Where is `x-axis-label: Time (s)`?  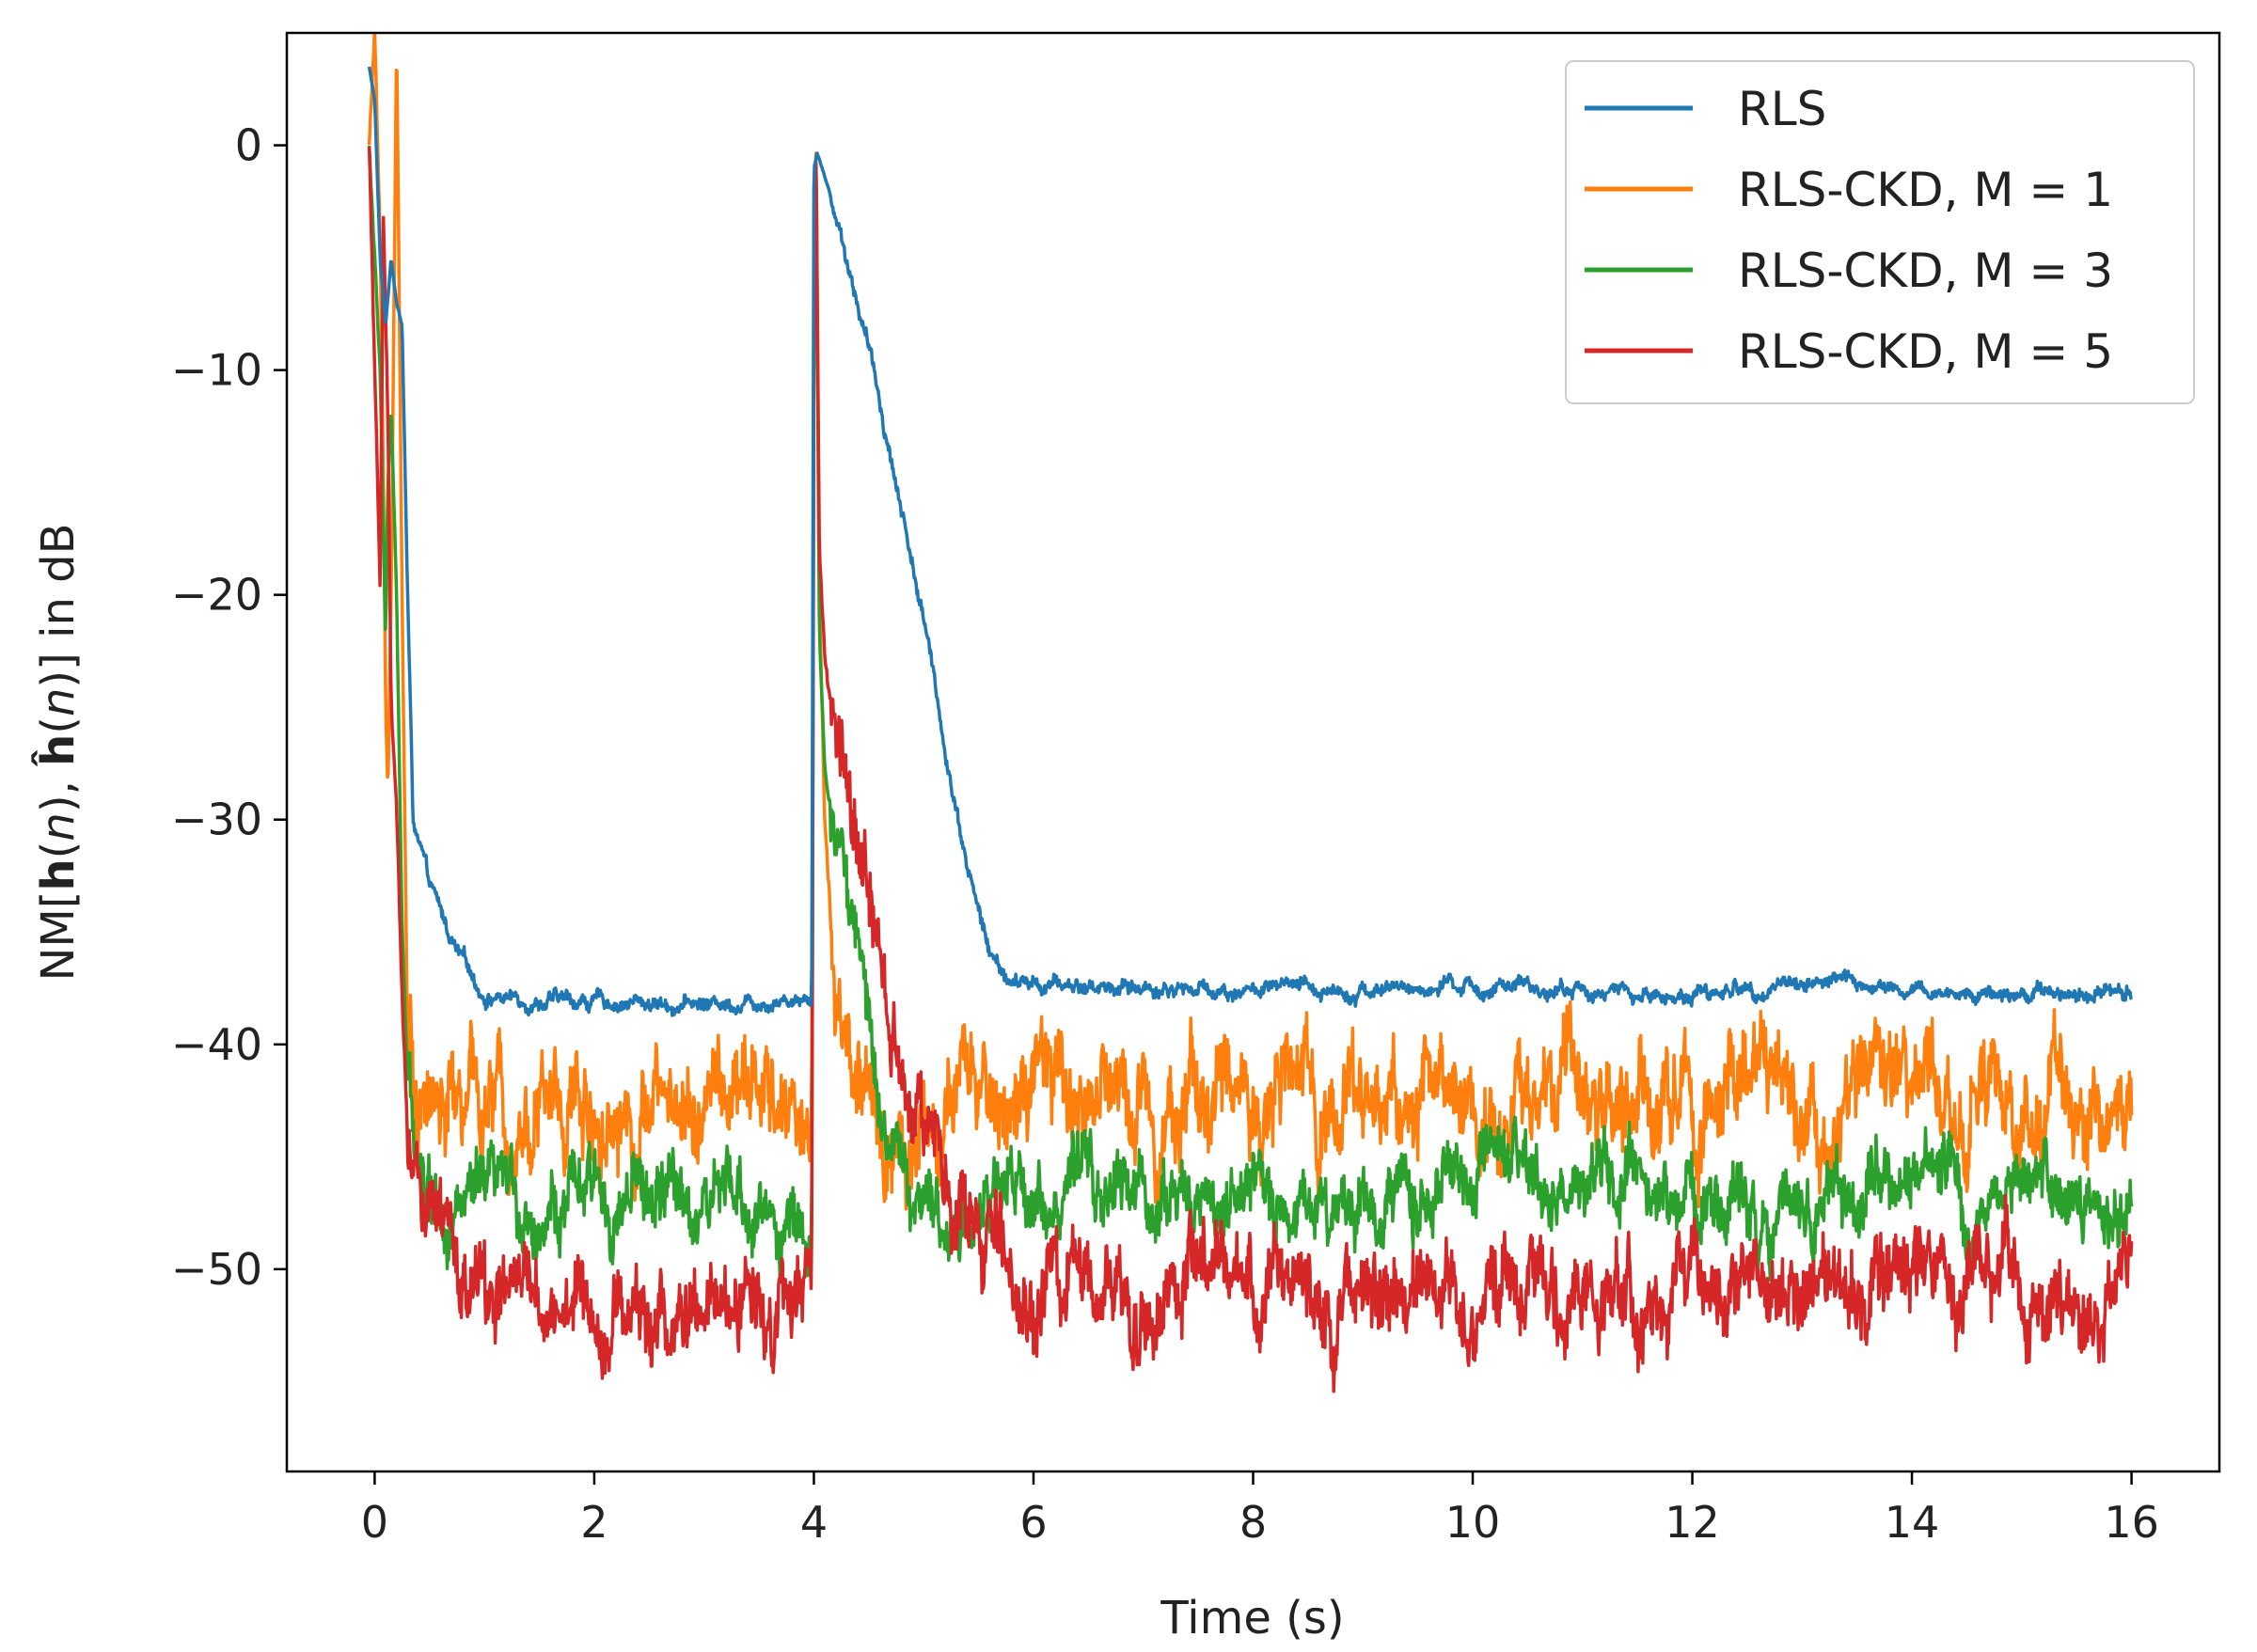
x-axis-label: Time (s) is located at coordinates (1252, 1618).